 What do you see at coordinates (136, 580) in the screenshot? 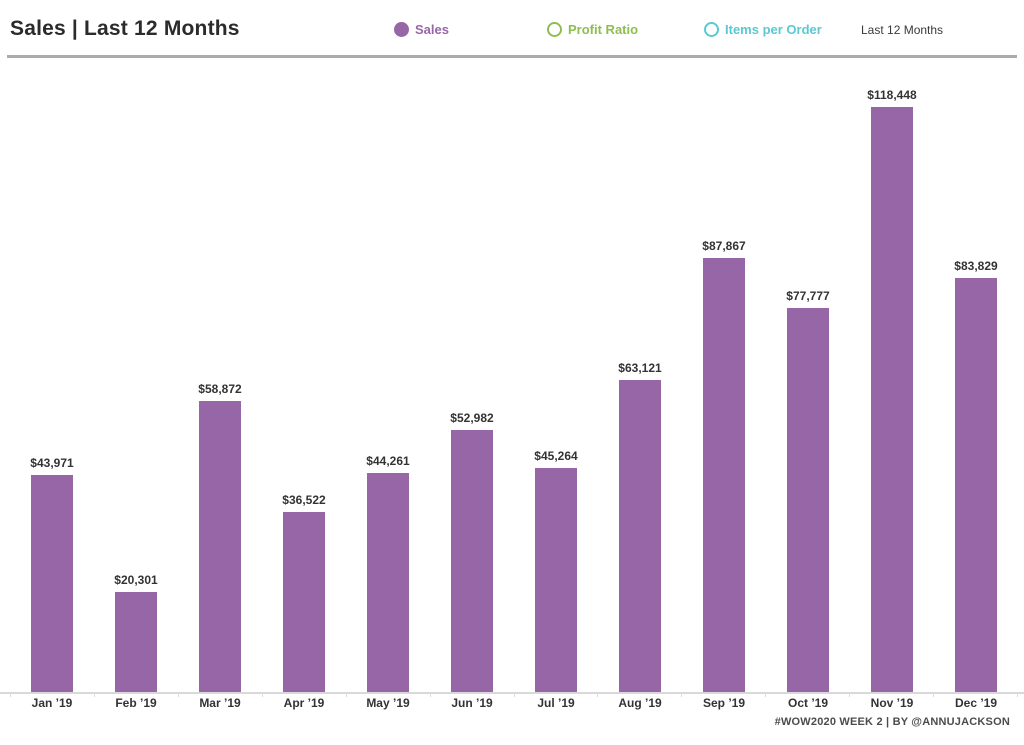
I see `bar-value-label: $20,301` at bounding box center [136, 580].